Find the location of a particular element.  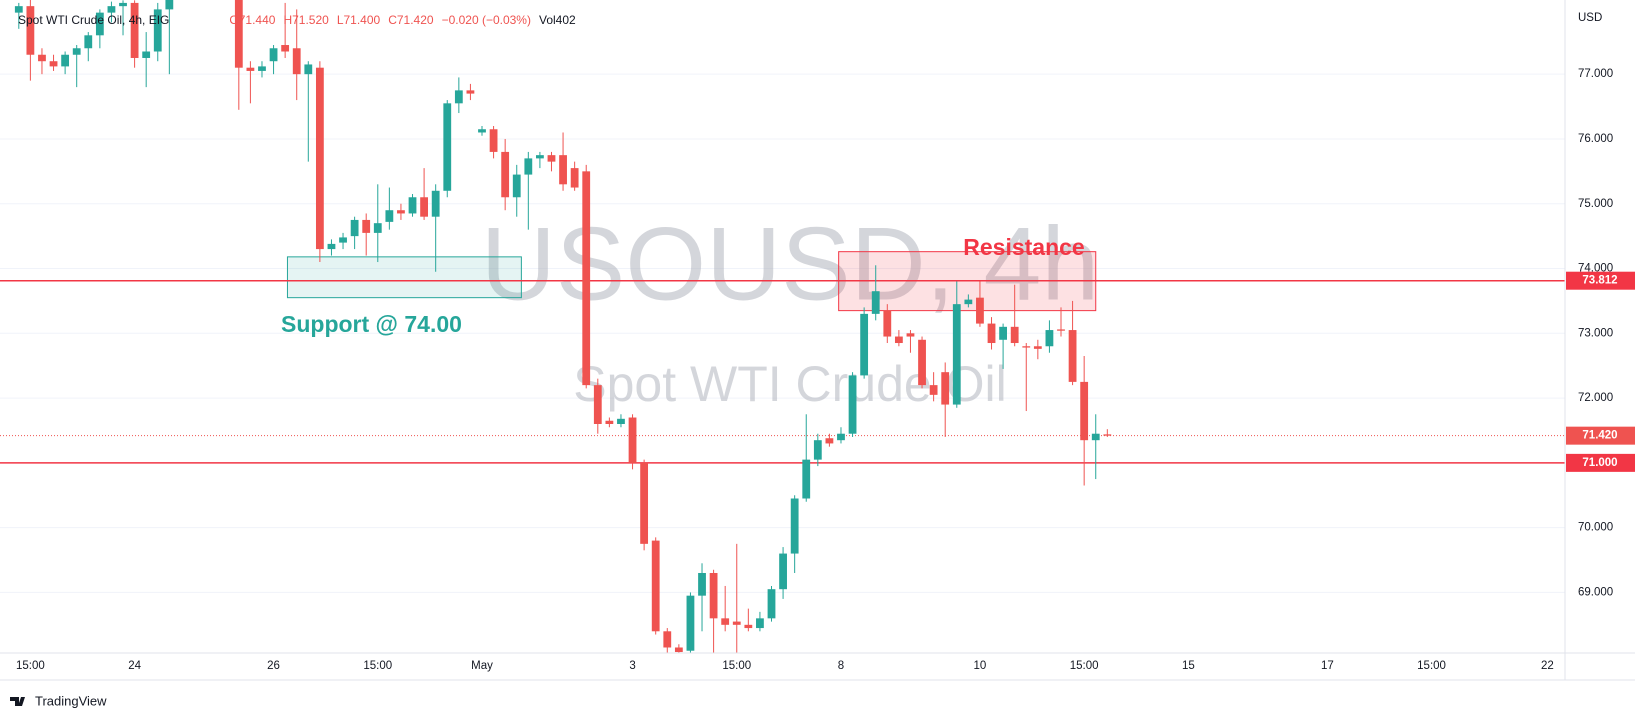

x-tick-label: 22 is located at coordinates (1547, 666).